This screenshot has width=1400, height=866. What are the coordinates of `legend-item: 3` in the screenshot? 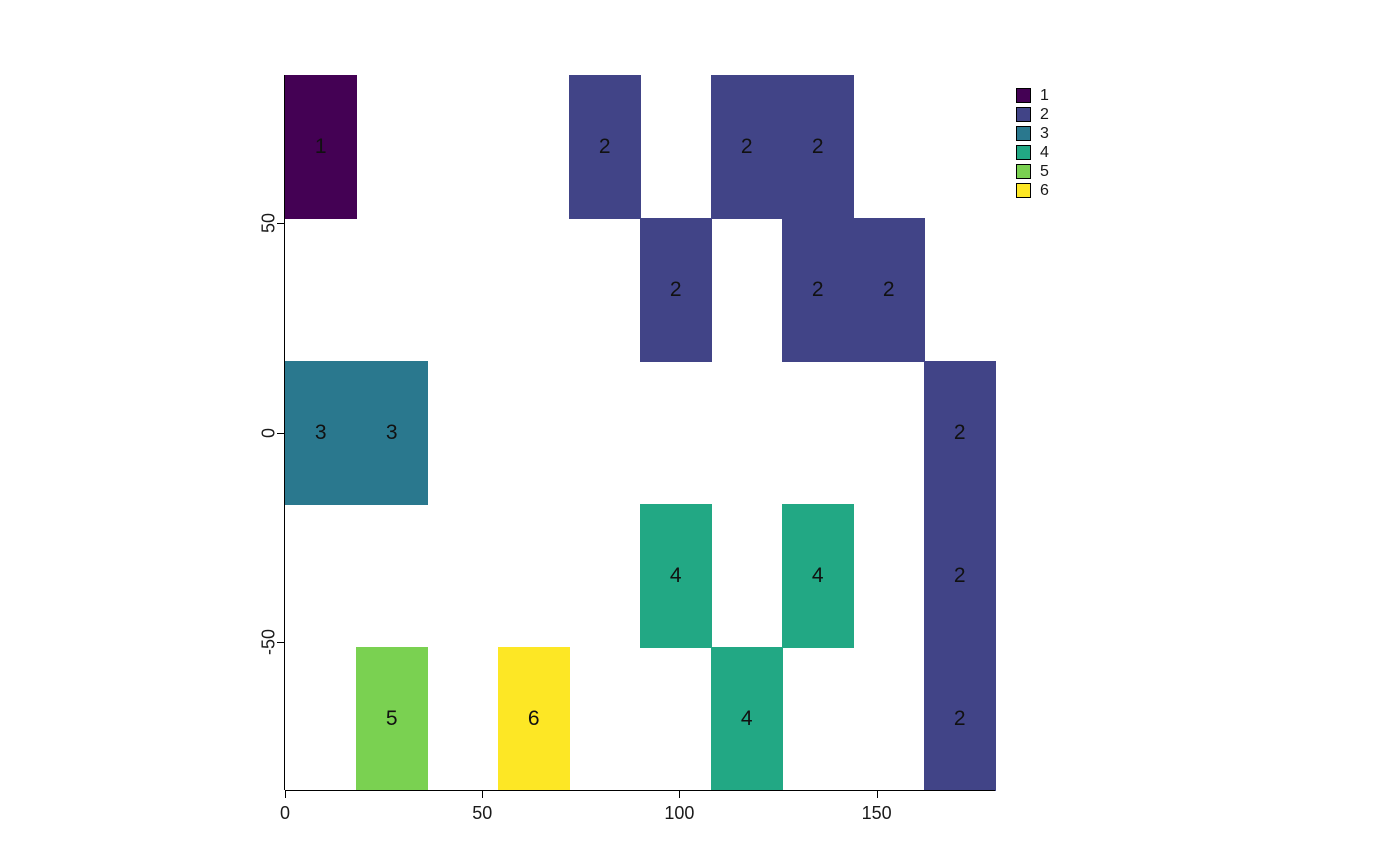 It's located at (1032, 133).